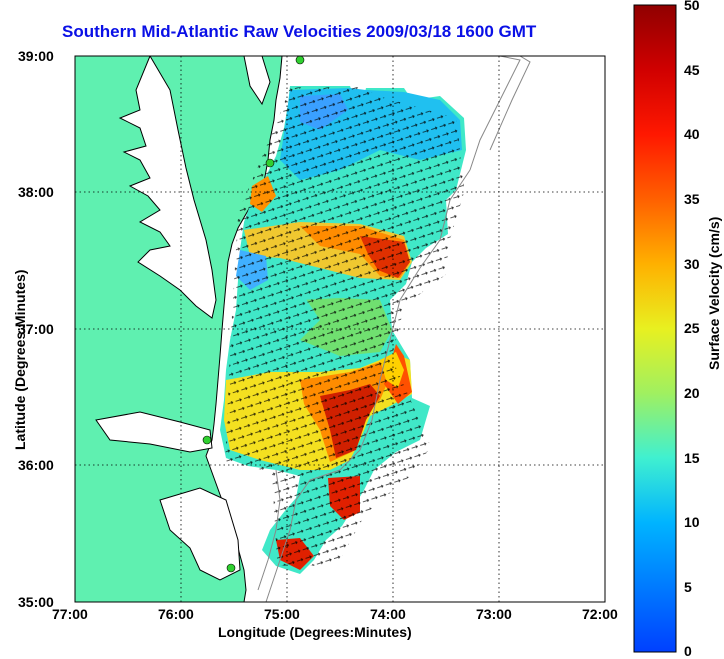 The width and height of the screenshot is (724, 659). I want to click on x-tick-label: 74:00, so click(388, 614).